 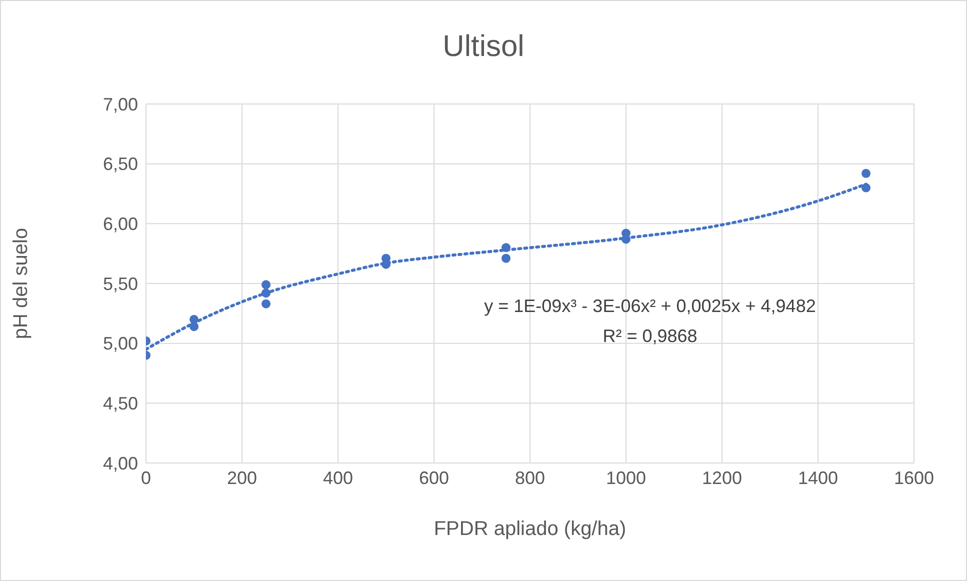 I want to click on y-tick-label: 6,00, so click(x=120, y=224).